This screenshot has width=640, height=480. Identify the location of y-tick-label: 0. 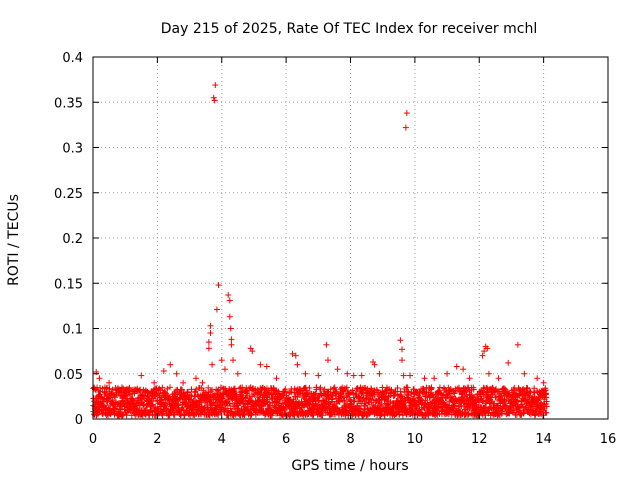
(79, 420).